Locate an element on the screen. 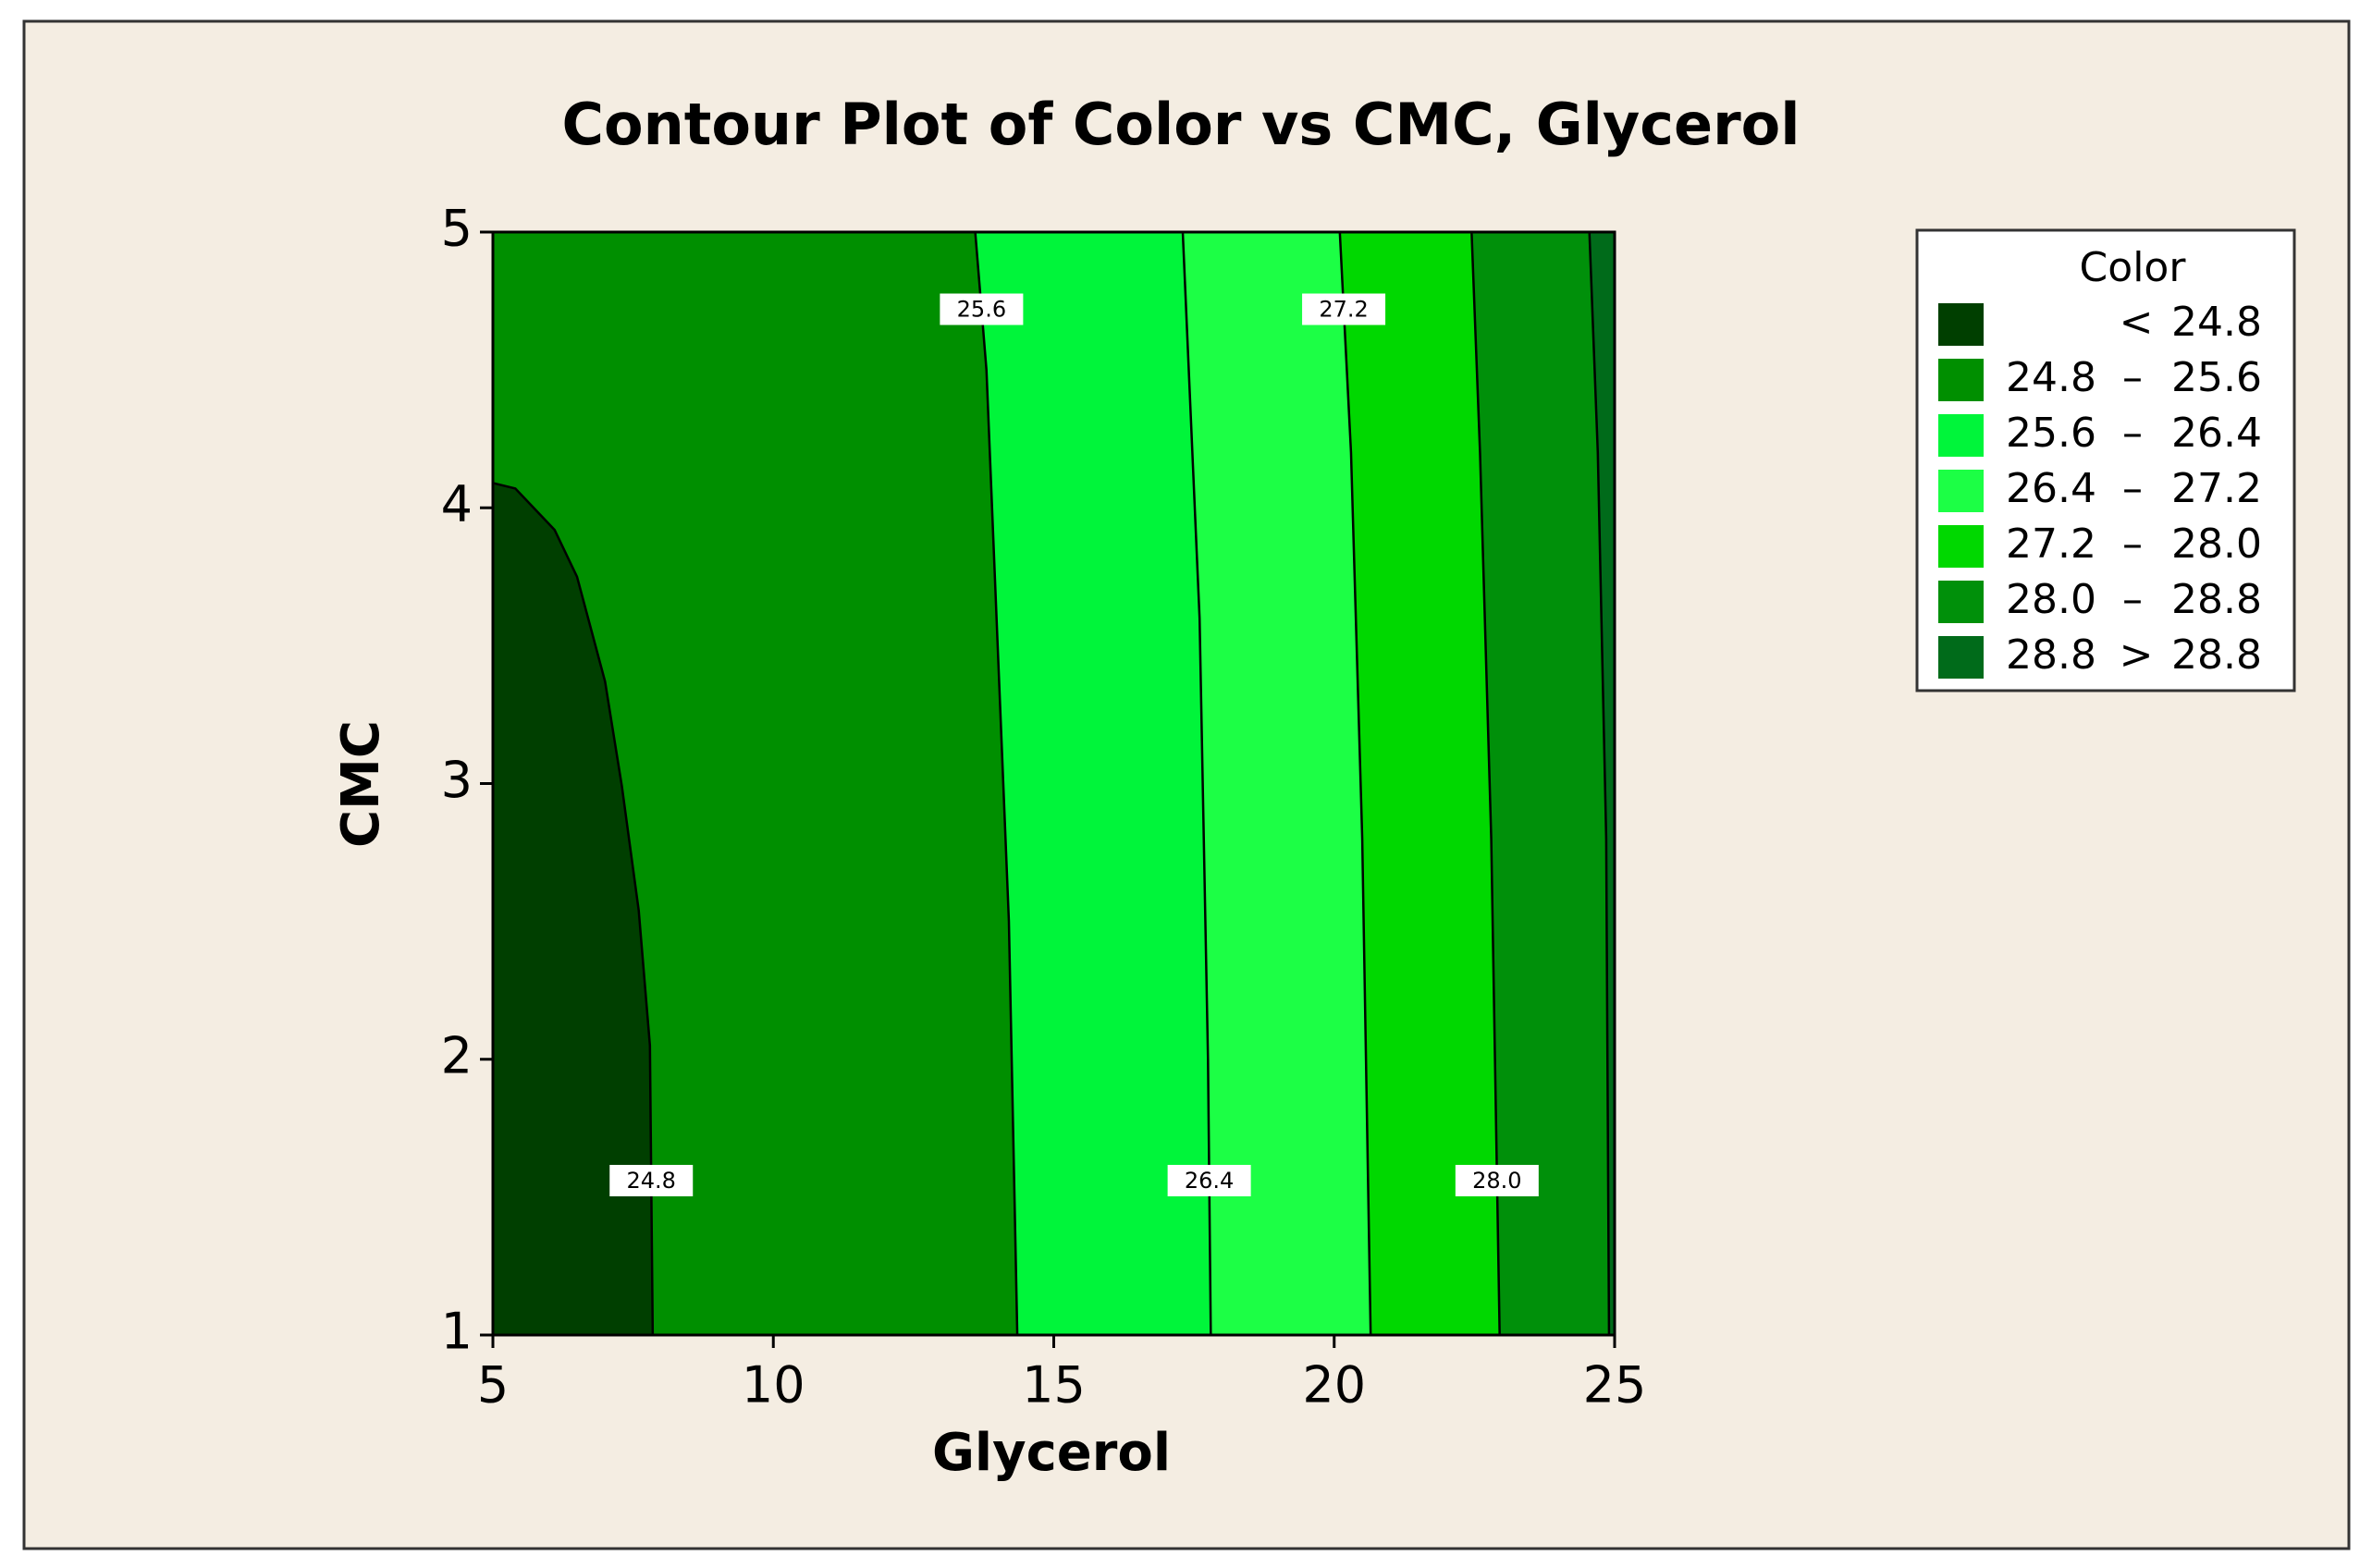  legend-high: 26.4 is located at coordinates (2216, 434).